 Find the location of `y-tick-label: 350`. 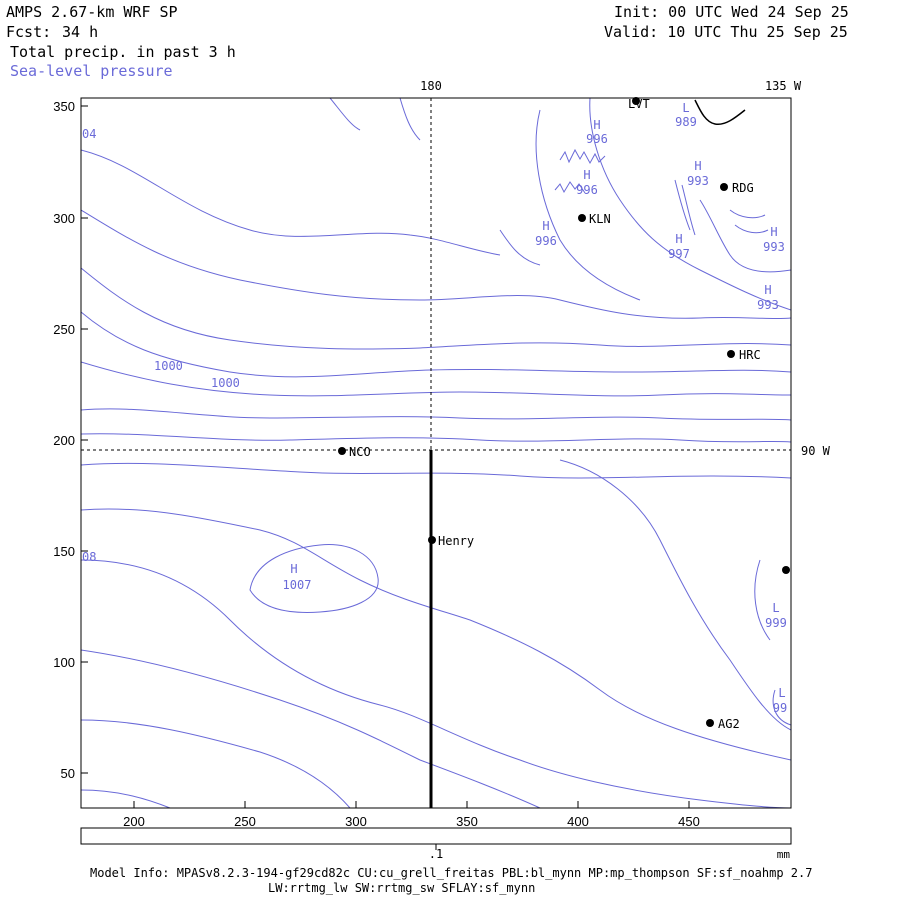

y-tick-label: 350 is located at coordinates (64, 106).